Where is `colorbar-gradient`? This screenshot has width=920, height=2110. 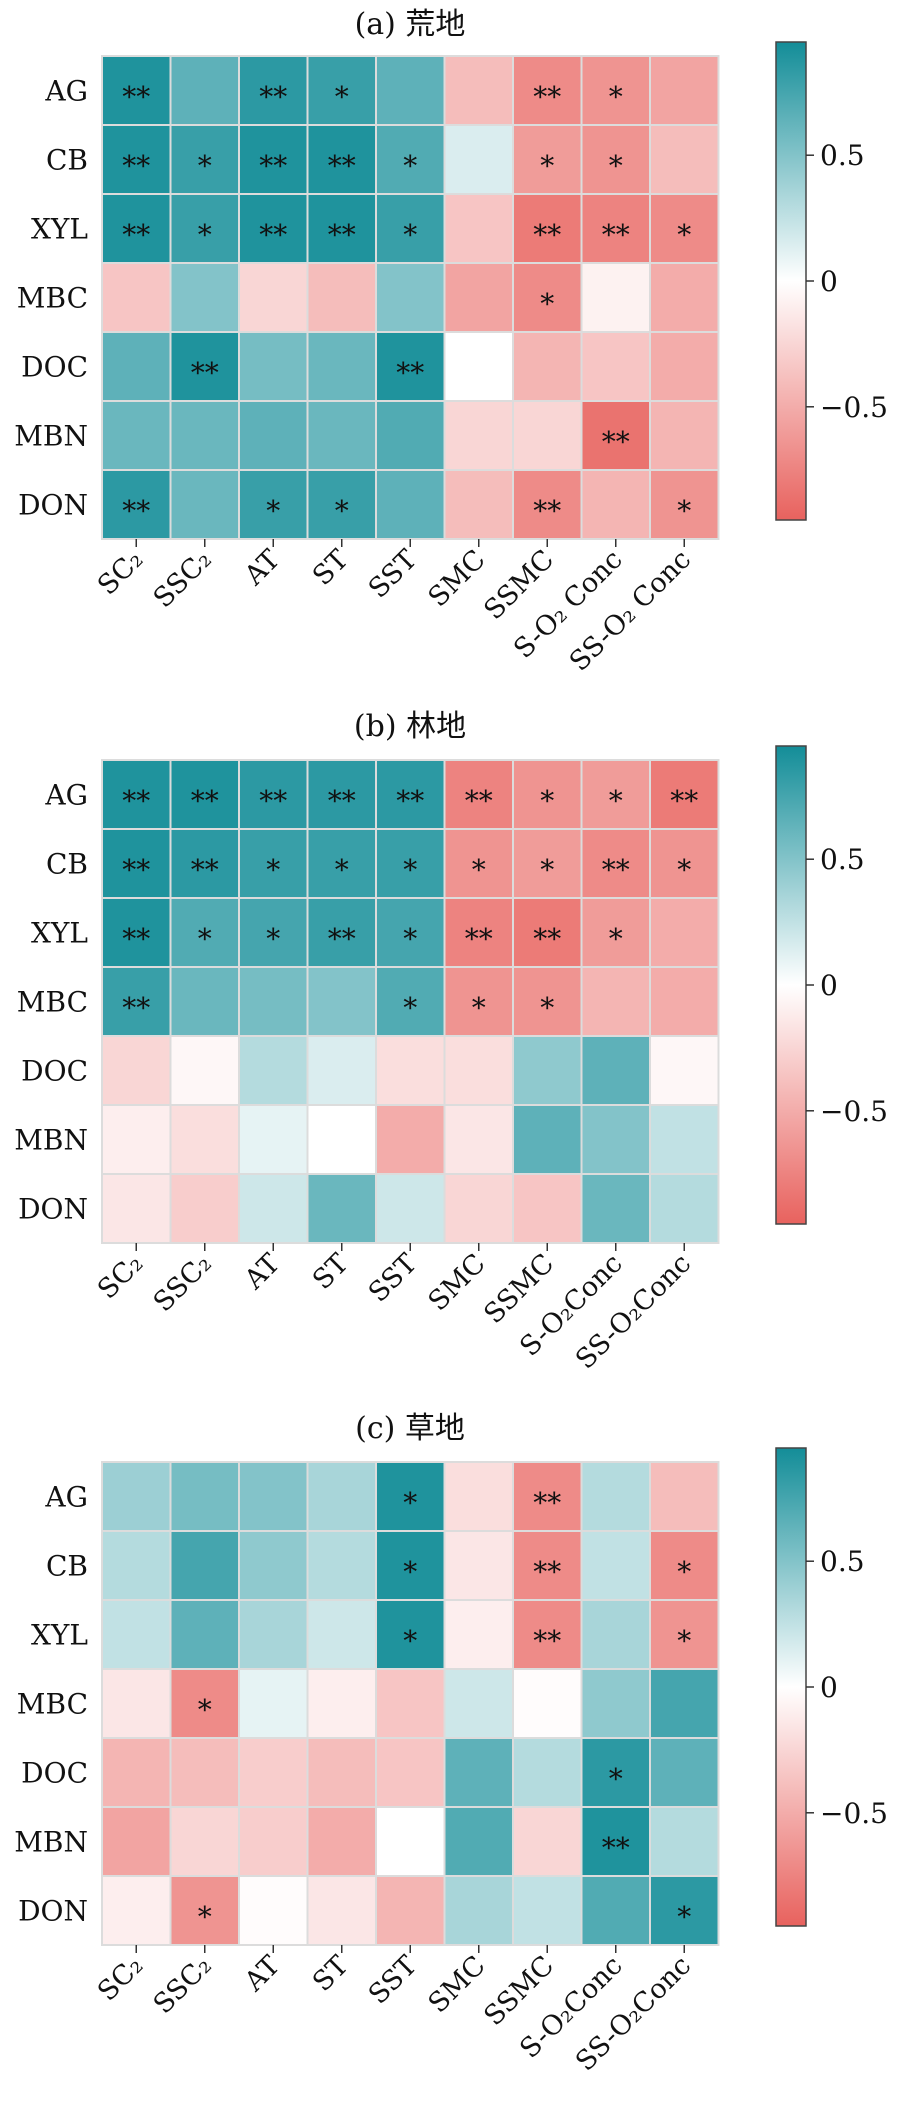 colorbar-gradient is located at coordinates (791, 281).